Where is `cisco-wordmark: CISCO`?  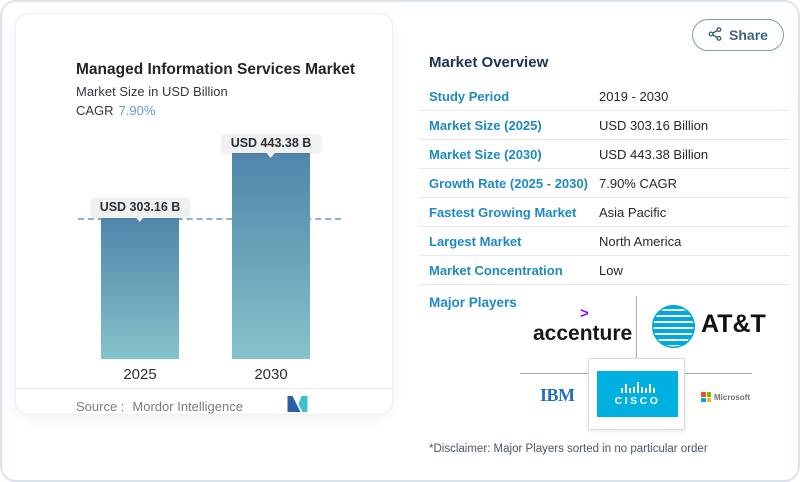
cisco-wordmark: CISCO is located at coordinates (637, 401).